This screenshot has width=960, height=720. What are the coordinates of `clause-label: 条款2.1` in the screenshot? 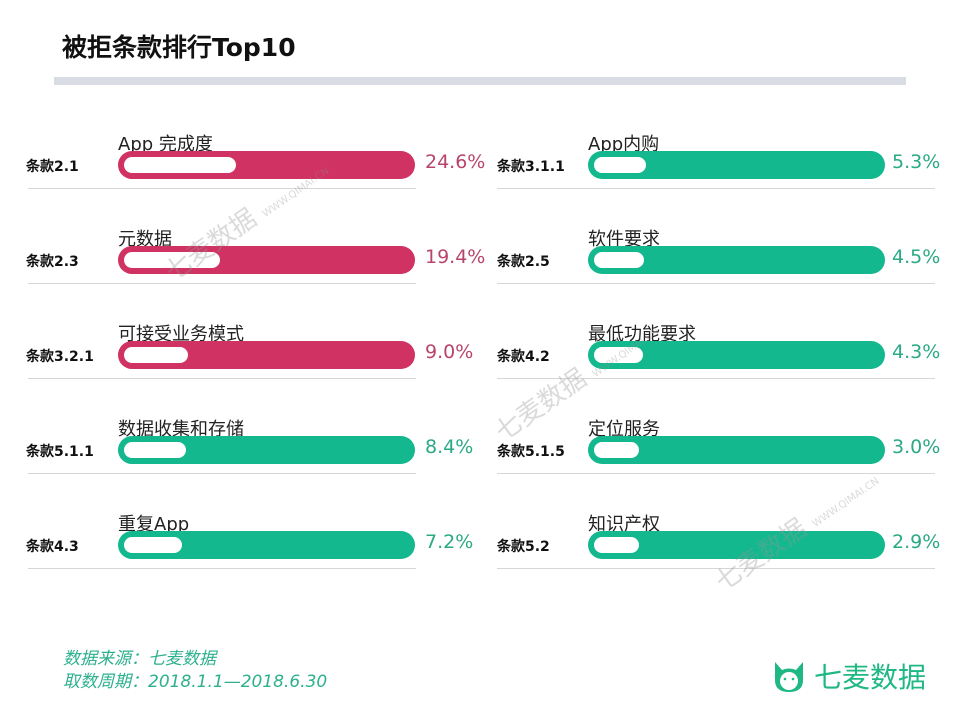 It's located at (52, 167).